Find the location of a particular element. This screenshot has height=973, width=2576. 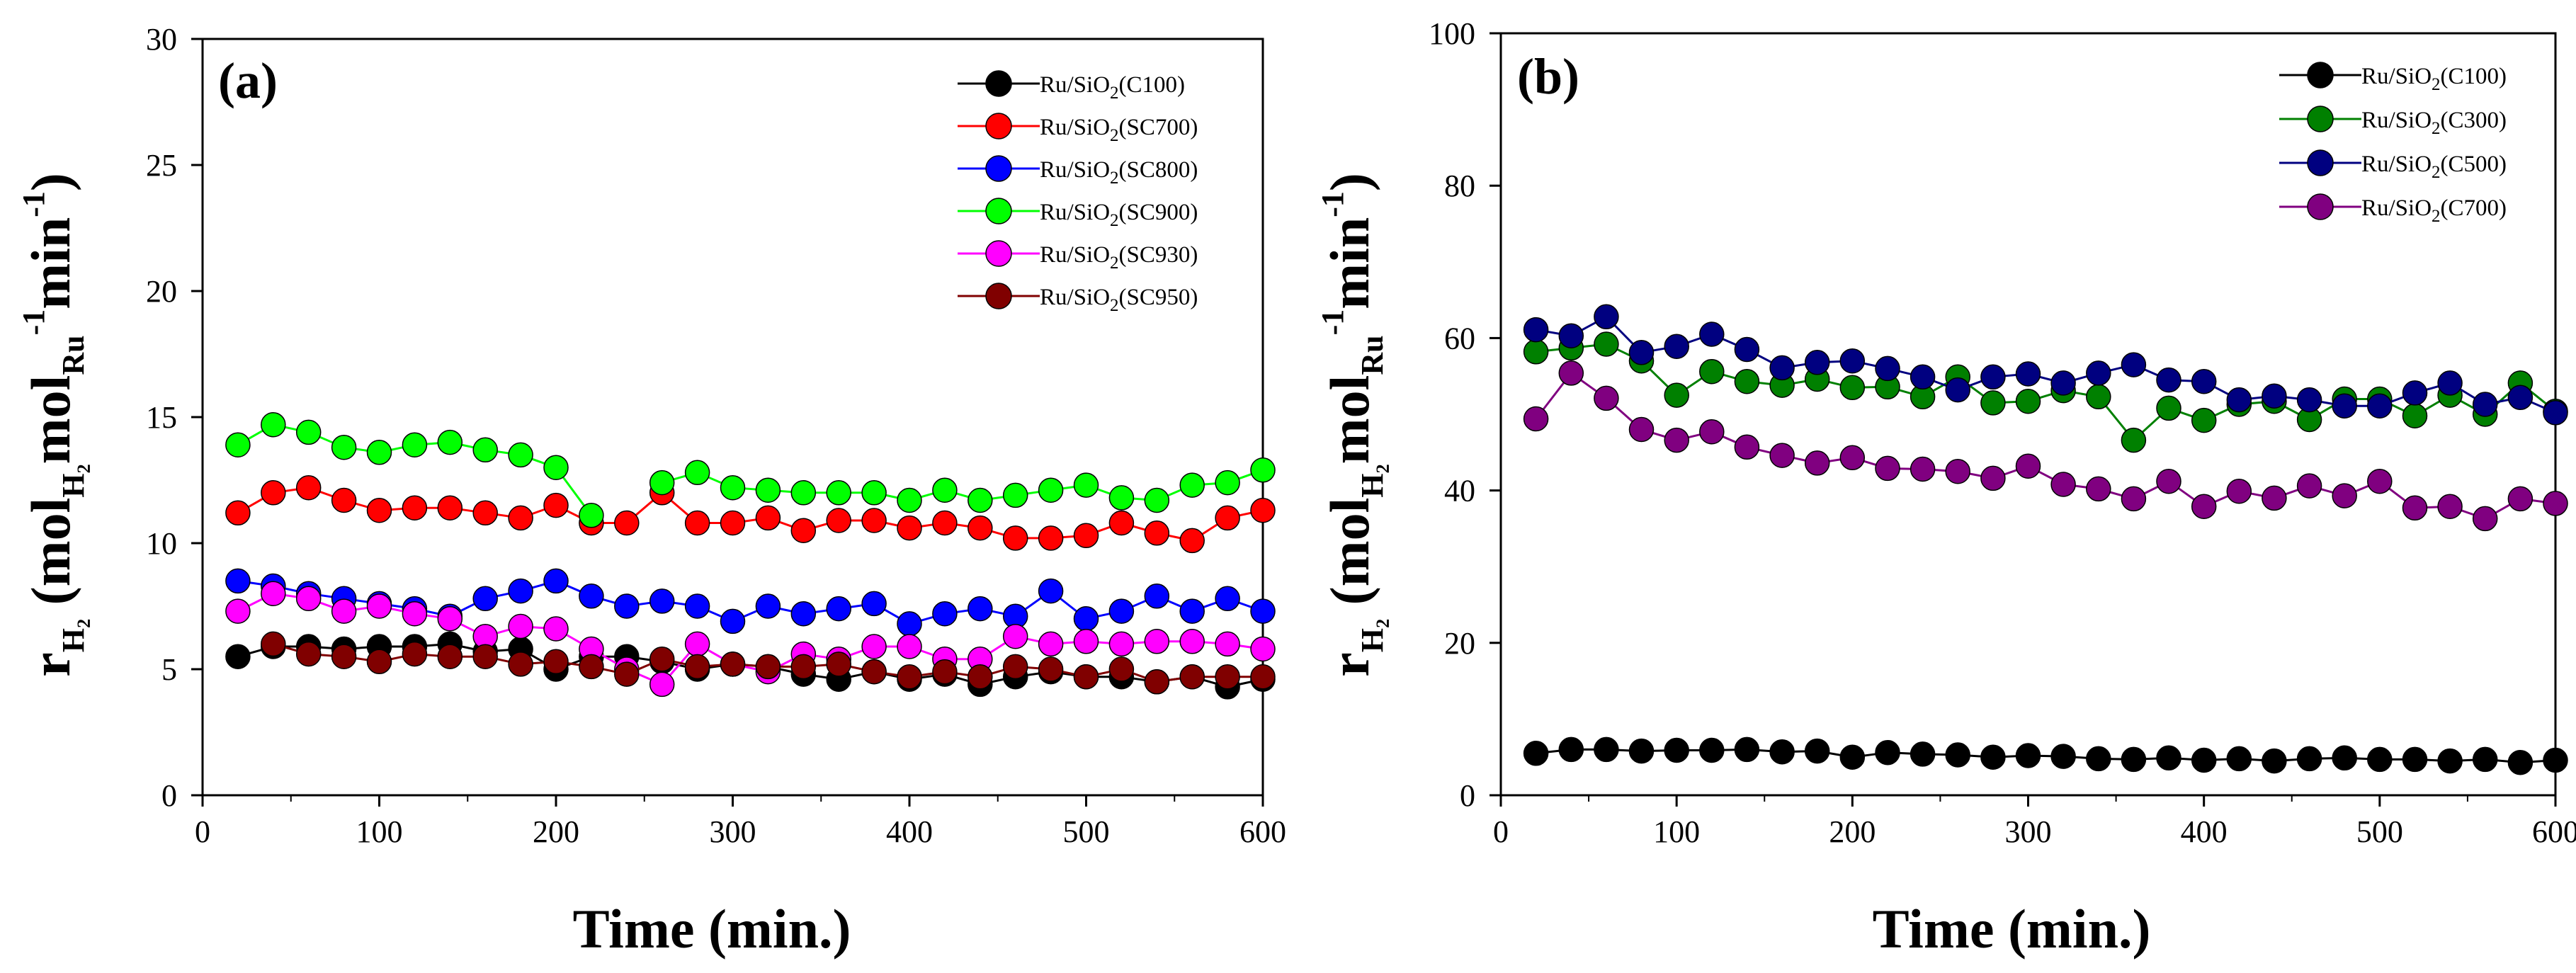

panel-b-legend-item: Ru/SiO2(C100) is located at coordinates (2393, 78).